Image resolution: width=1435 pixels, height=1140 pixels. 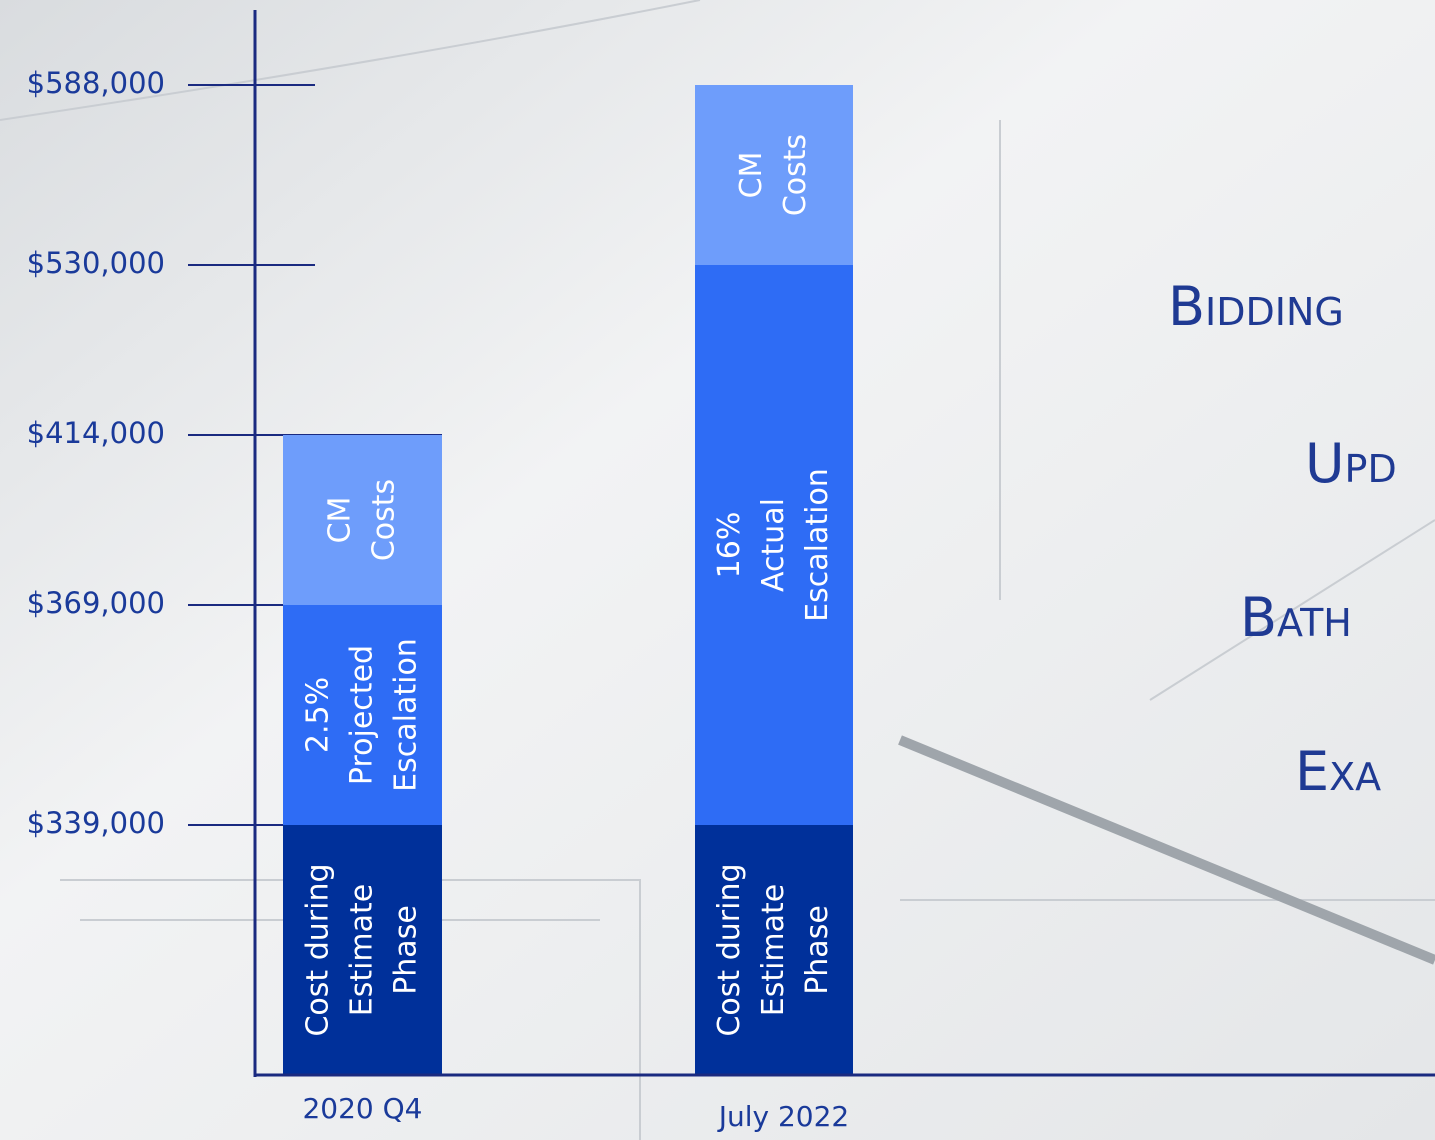 I want to click on segment-label: 16% Actual Escalation, so click(x=773, y=545).